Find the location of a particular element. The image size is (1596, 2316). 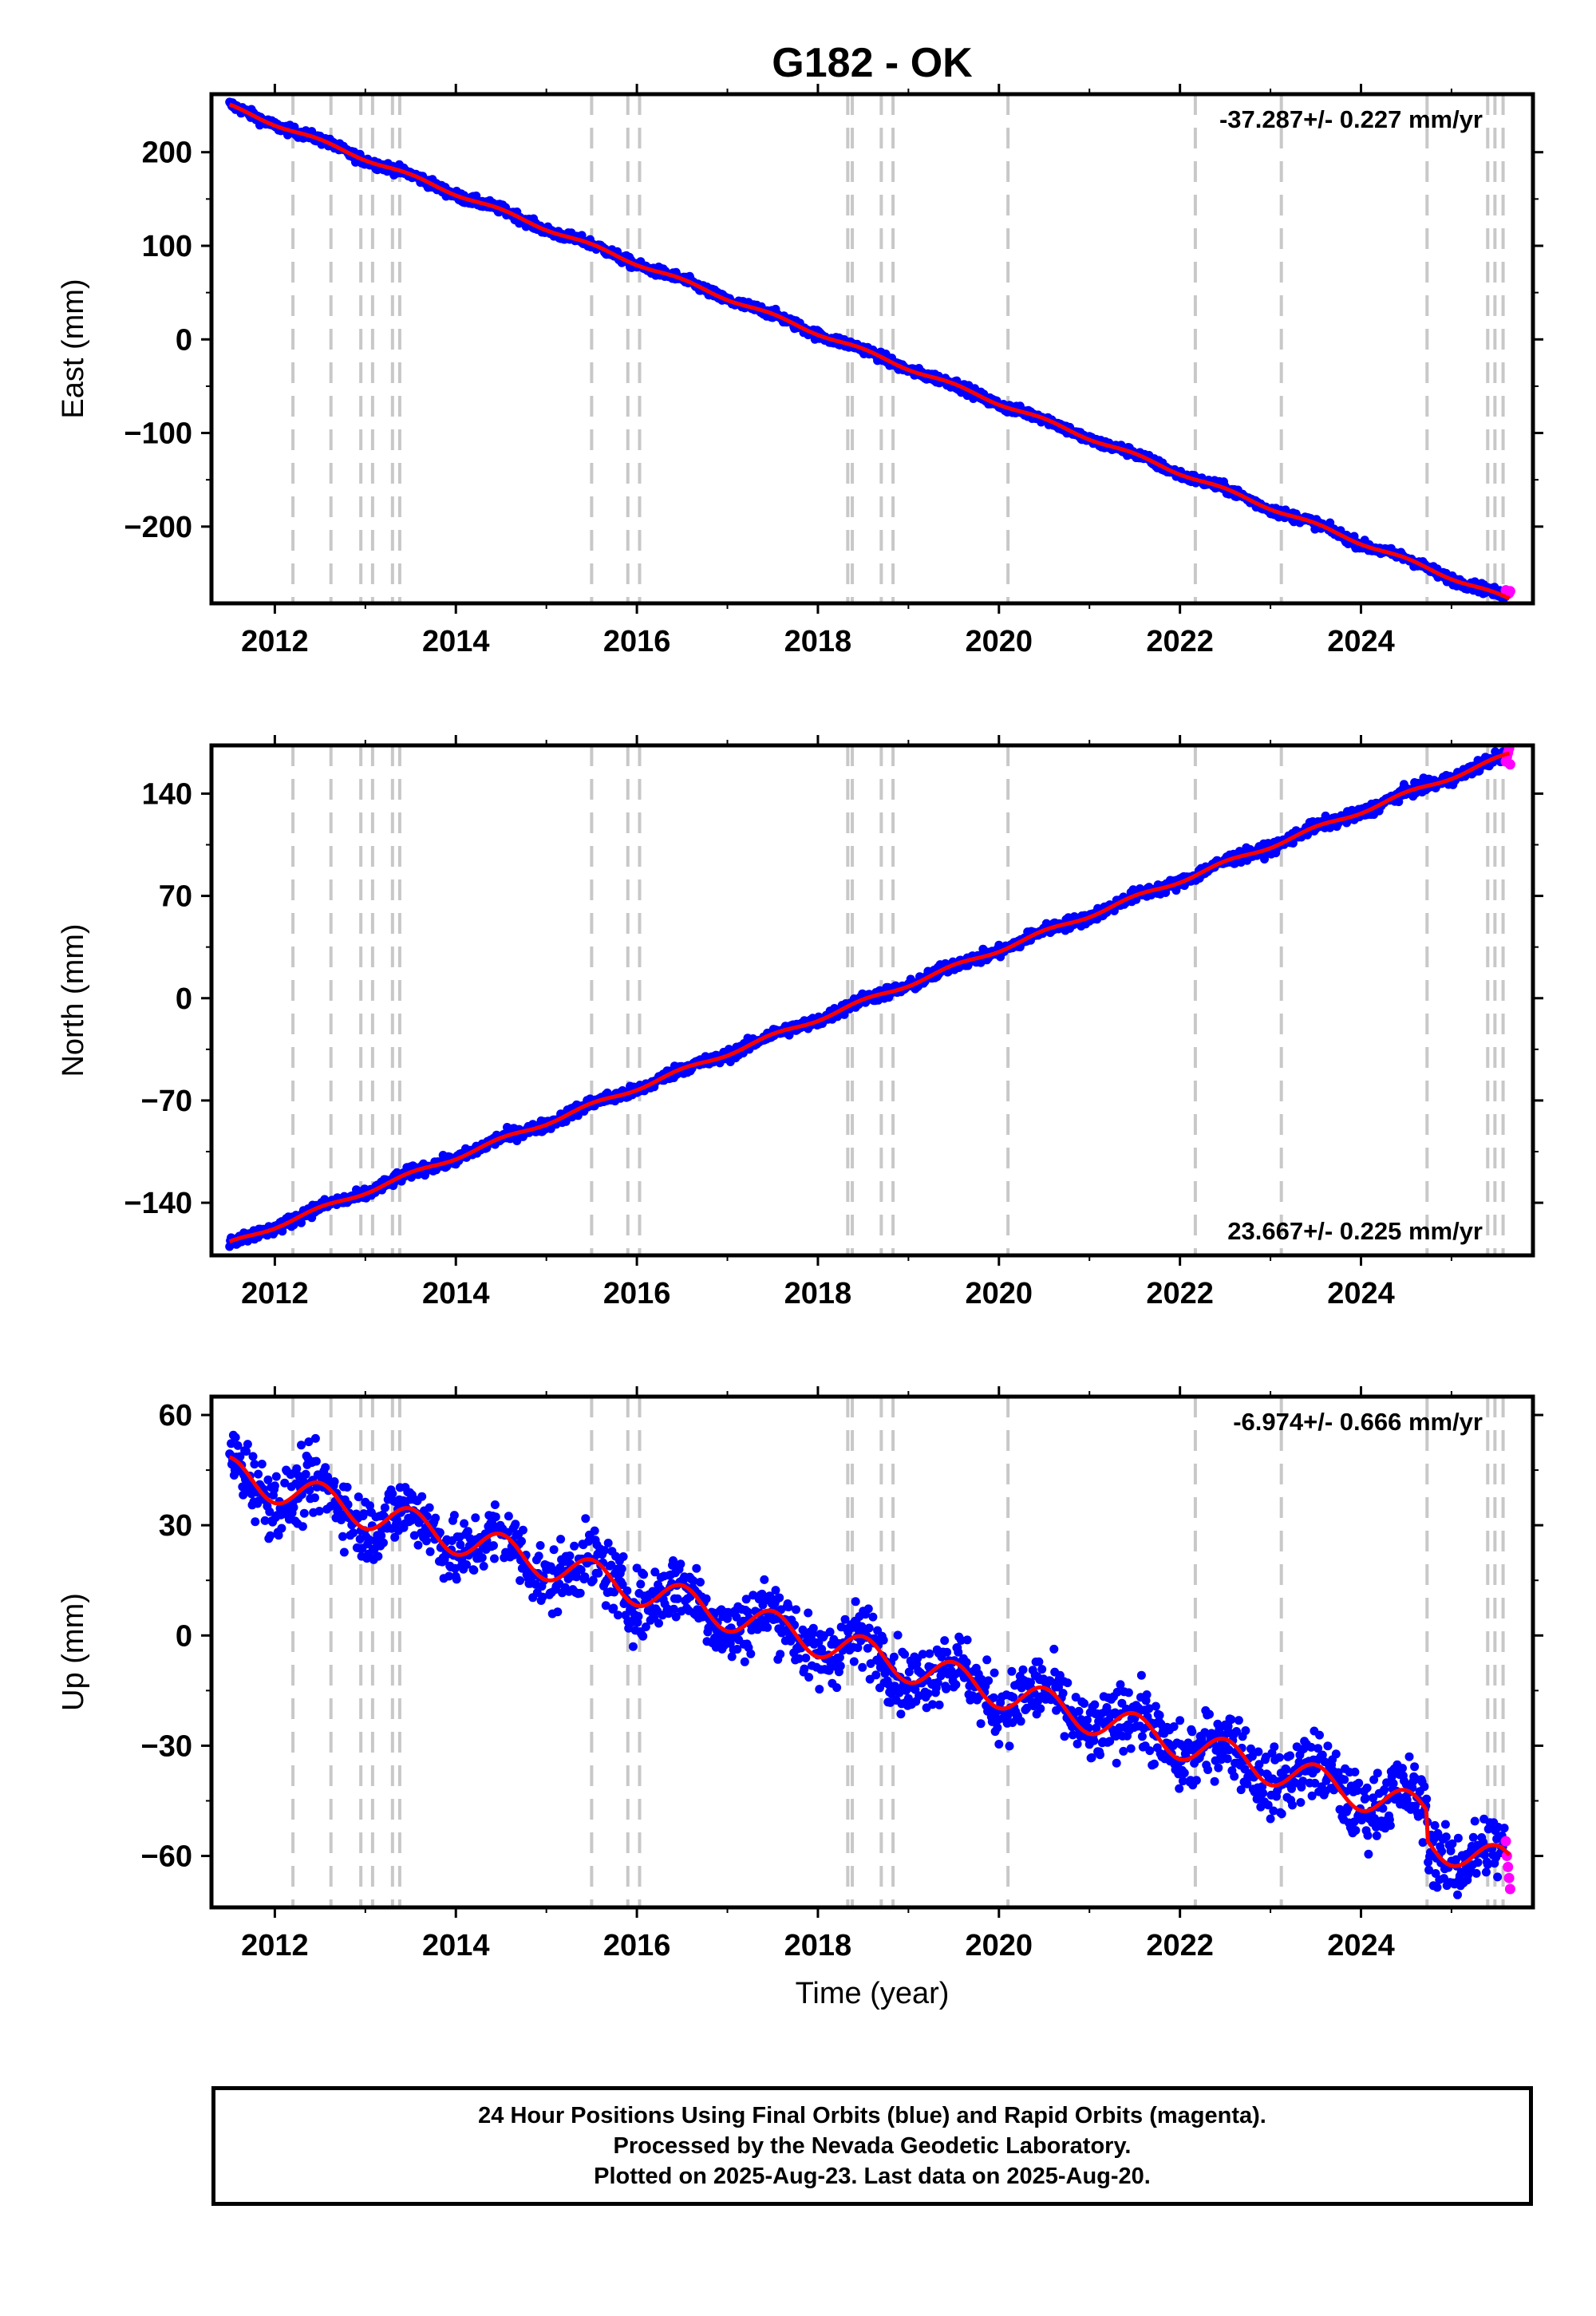

east-rate-label: -37.287+/- 0.227 mm/yr is located at coordinates (1351, 119).